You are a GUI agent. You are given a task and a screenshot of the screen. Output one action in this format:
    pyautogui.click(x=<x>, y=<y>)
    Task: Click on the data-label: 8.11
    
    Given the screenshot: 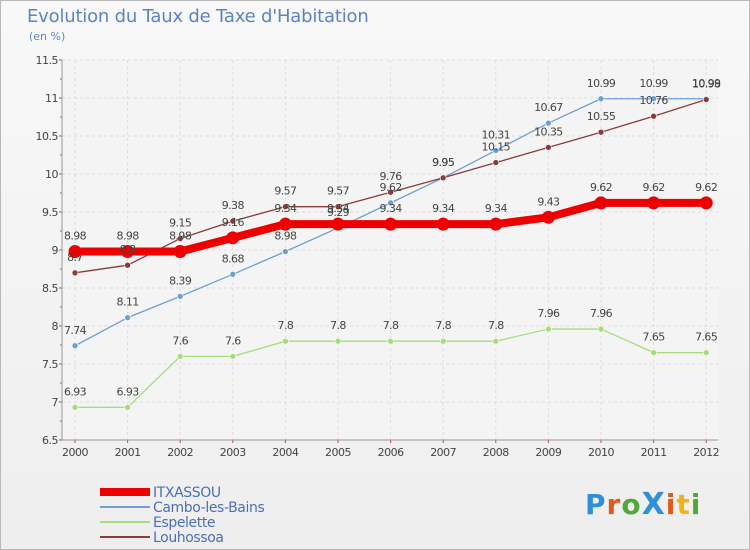 What is the action you would take?
    pyautogui.click(x=128, y=302)
    